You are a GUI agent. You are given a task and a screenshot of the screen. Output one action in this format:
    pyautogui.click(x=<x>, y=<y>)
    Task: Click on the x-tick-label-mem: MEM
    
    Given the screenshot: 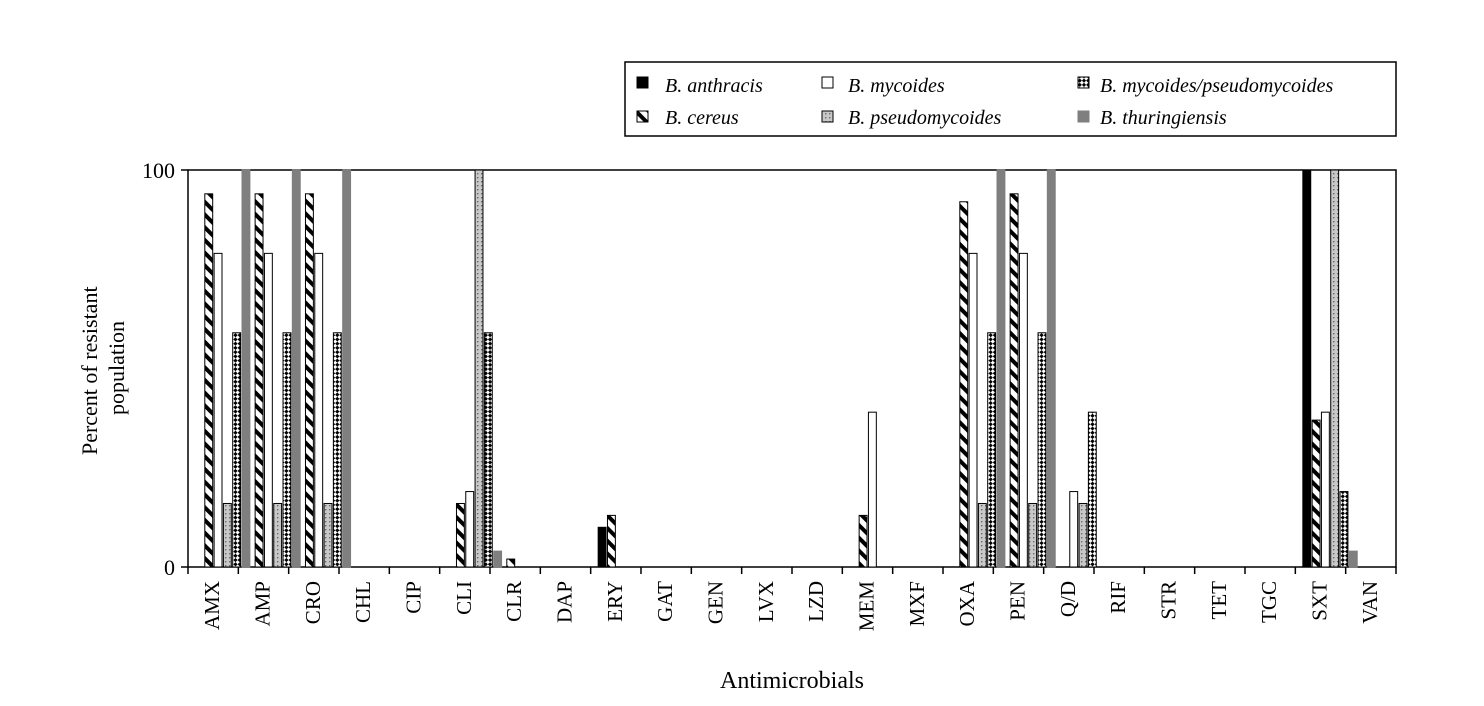 What is the action you would take?
    pyautogui.click(x=867, y=606)
    